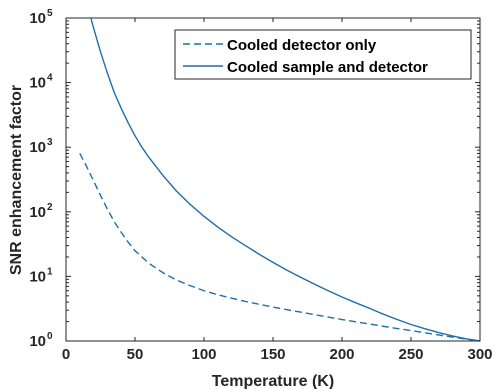 The height and width of the screenshot is (389, 495). Describe the element at coordinates (50, 78) in the screenshot. I see `y-tick-exponent: 4` at that location.